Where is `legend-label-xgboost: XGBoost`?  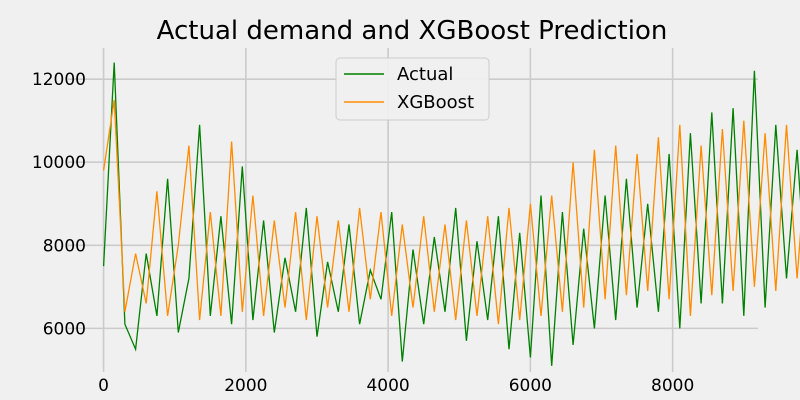
legend-label-xgboost: XGBoost is located at coordinates (435, 102).